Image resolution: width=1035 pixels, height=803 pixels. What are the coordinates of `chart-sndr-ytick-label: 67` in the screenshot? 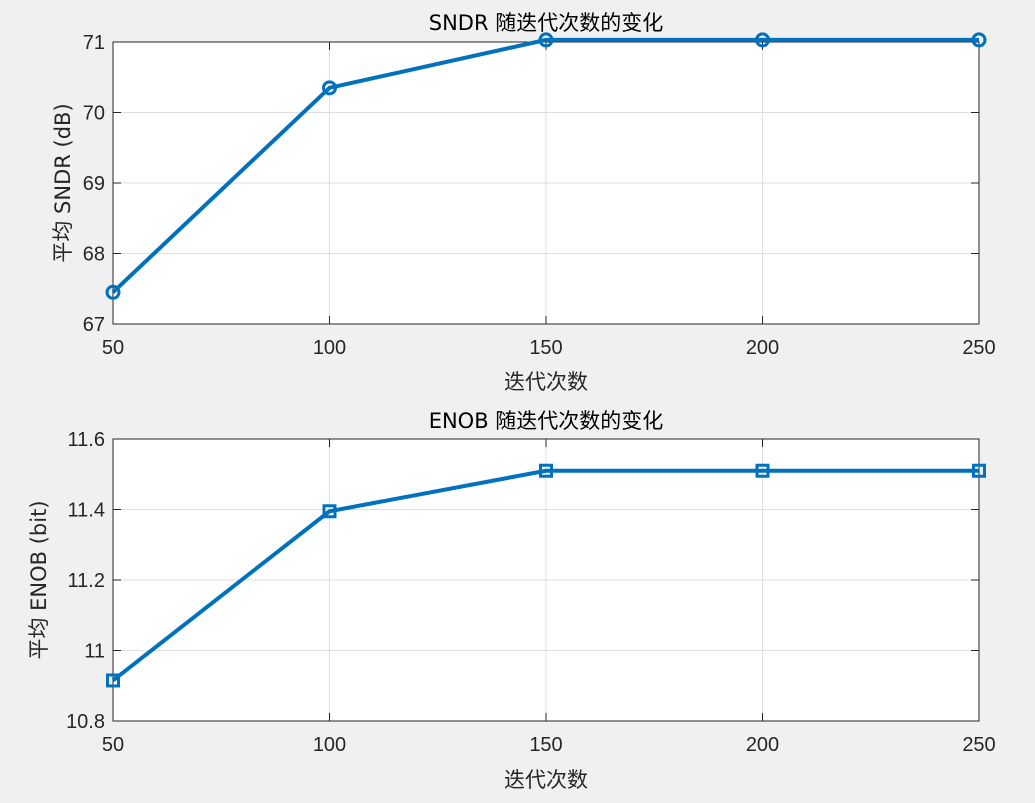 It's located at (94, 325).